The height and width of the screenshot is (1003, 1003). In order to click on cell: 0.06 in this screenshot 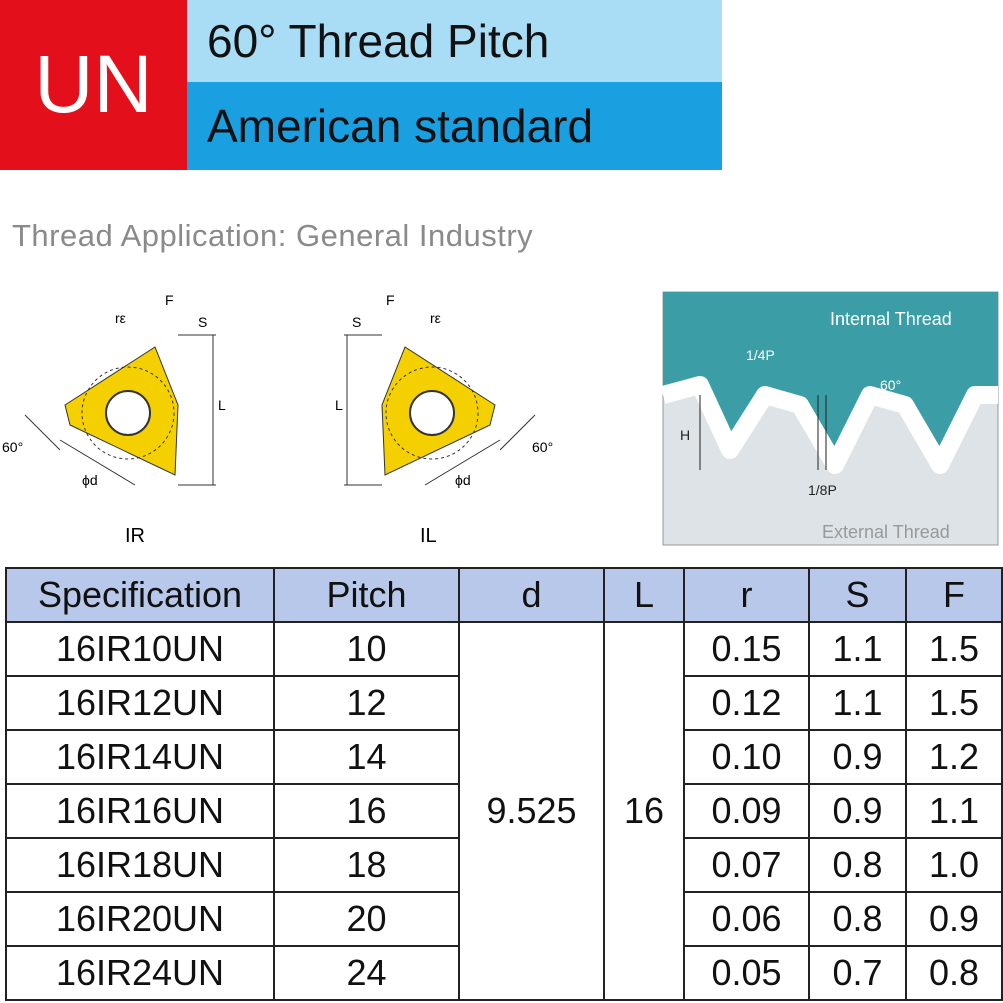, I will do `click(746, 919)`.